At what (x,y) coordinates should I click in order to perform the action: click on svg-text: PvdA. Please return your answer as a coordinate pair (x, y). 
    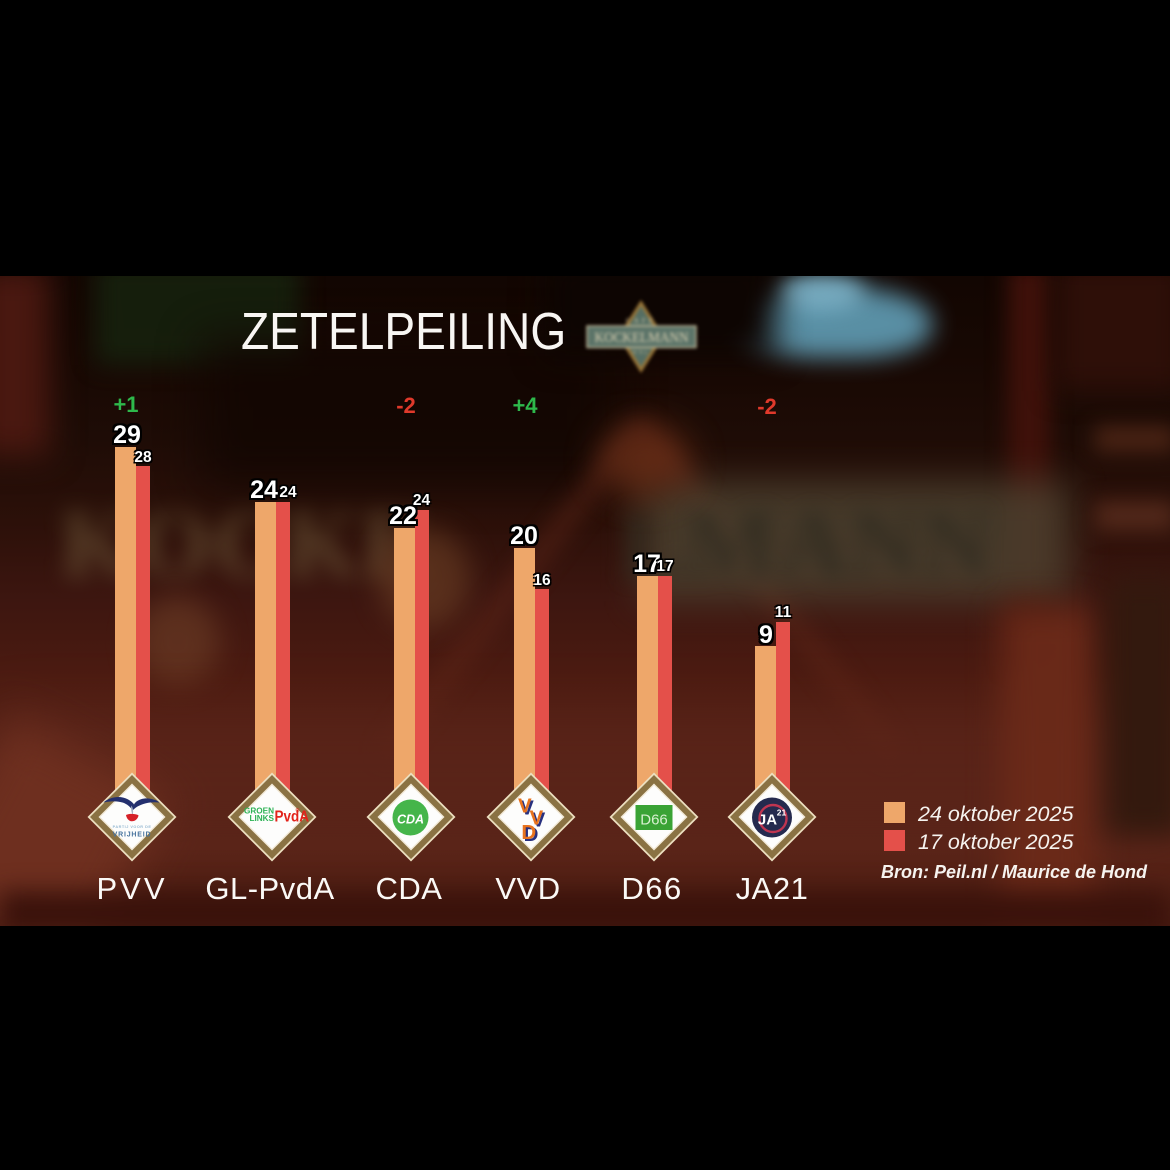
    Looking at the image, I should click on (291, 817).